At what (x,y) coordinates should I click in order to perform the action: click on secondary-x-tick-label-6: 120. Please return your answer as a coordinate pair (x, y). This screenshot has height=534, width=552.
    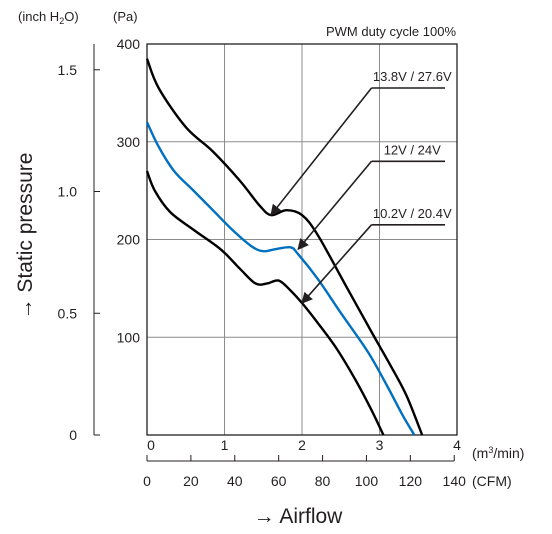
    Looking at the image, I should click on (411, 481).